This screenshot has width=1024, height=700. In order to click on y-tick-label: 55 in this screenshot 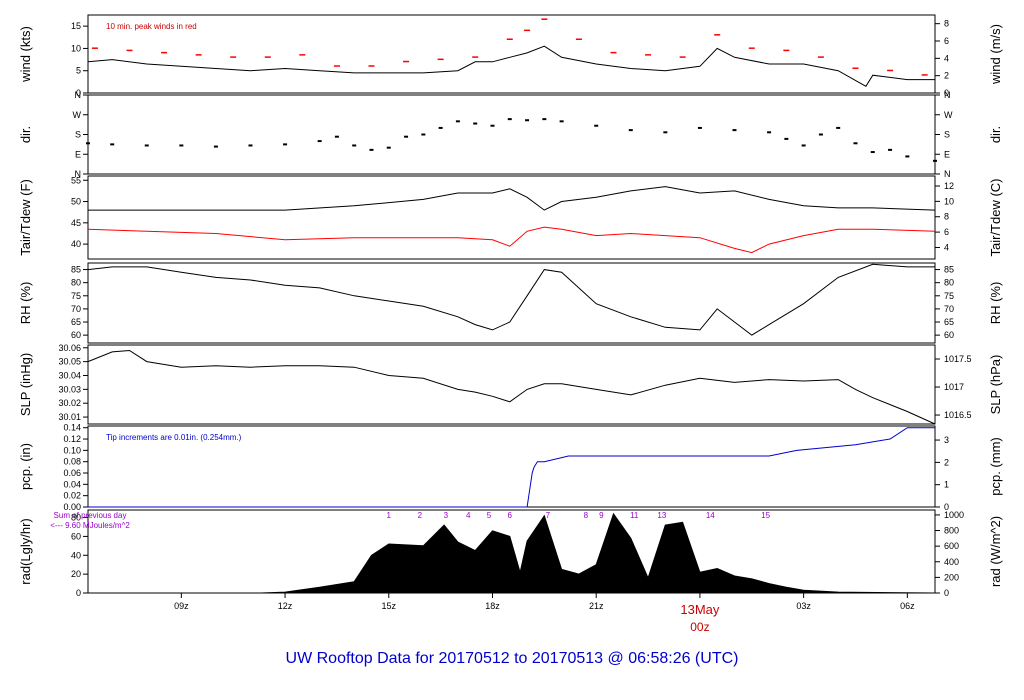, I will do `click(76, 180)`.